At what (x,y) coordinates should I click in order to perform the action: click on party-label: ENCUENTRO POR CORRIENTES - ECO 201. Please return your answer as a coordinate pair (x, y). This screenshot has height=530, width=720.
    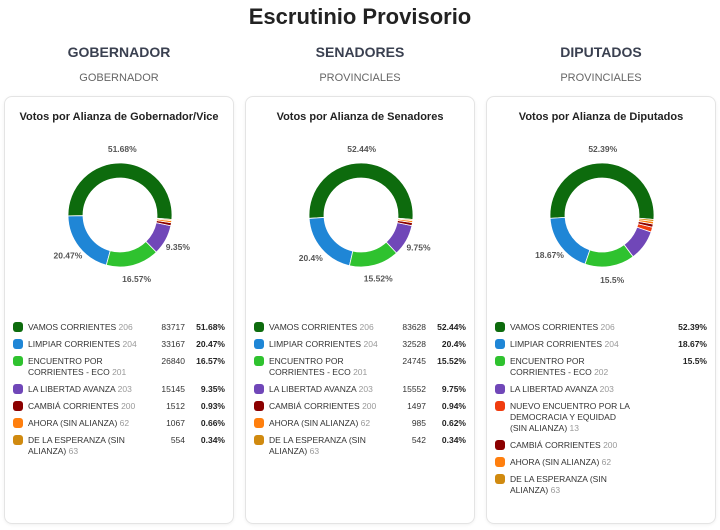
    Looking at the image, I should click on (329, 367).